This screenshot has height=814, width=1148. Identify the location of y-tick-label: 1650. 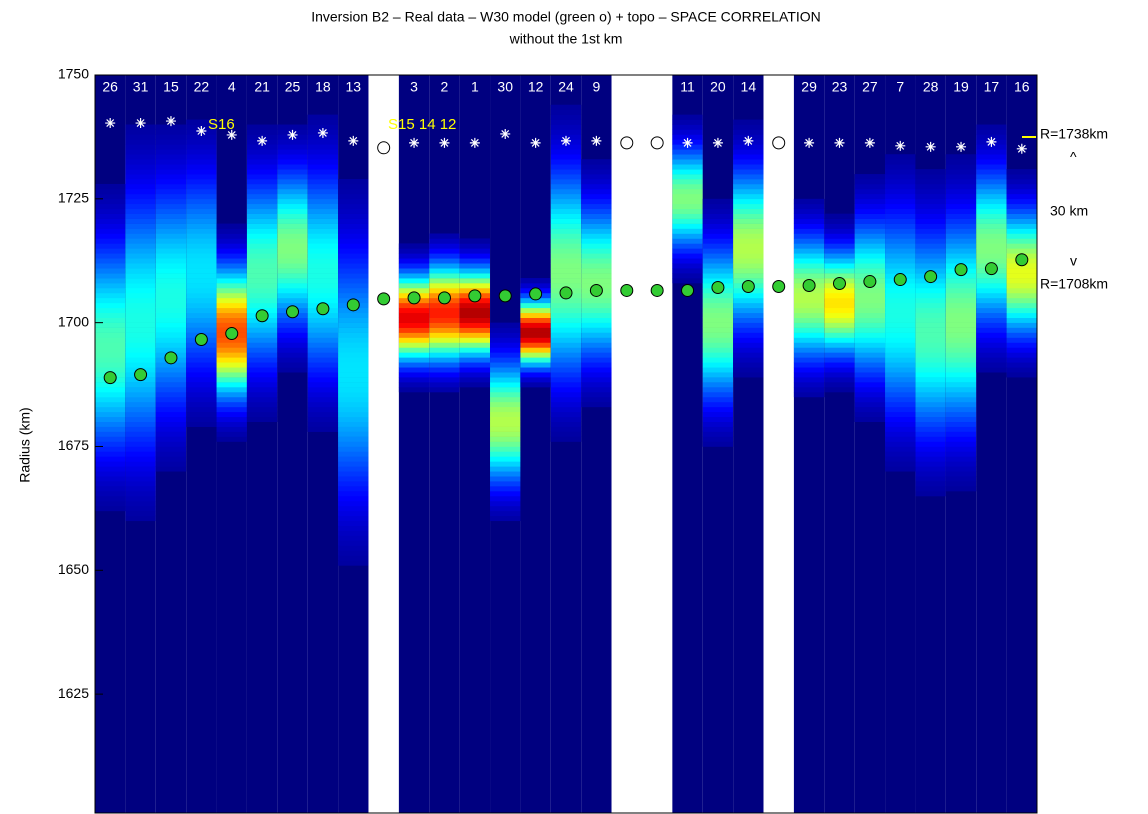
(73, 569).